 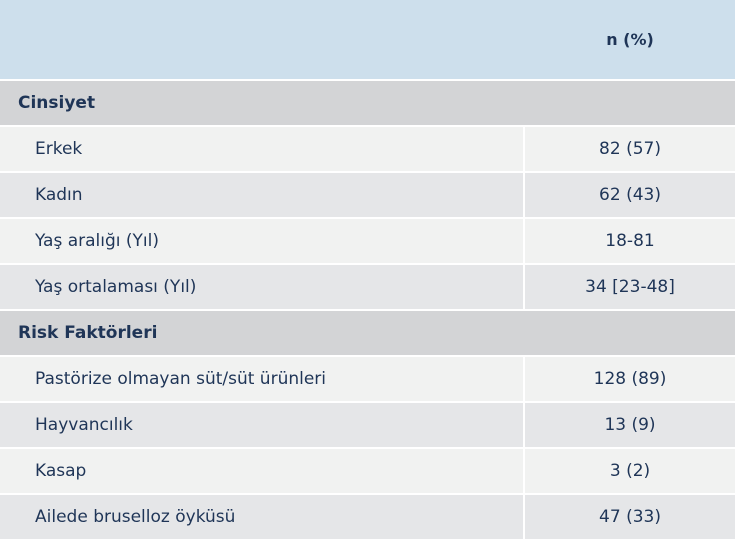 What do you see at coordinates (630, 425) in the screenshot?
I see `row-value: 13 (9)` at bounding box center [630, 425].